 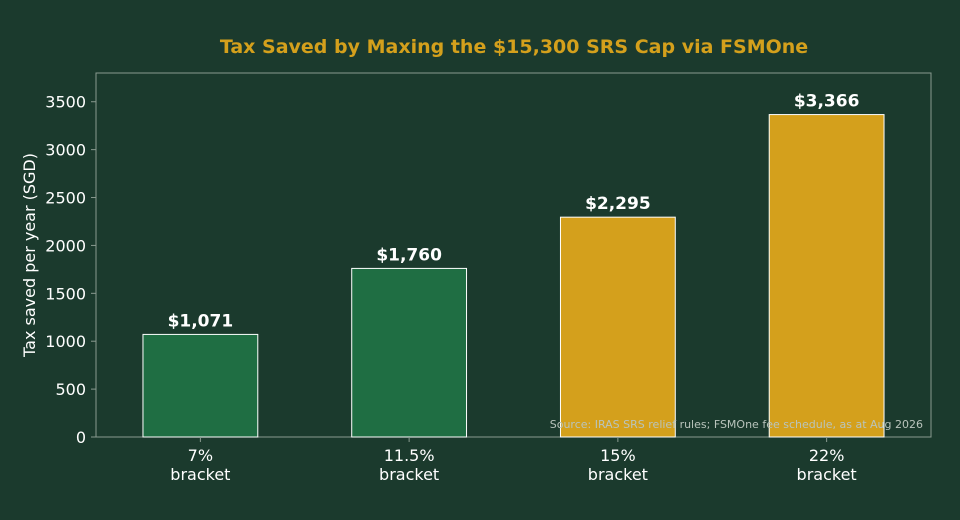 What do you see at coordinates (65, 293) in the screenshot?
I see `y-tick-label: 1500` at bounding box center [65, 293].